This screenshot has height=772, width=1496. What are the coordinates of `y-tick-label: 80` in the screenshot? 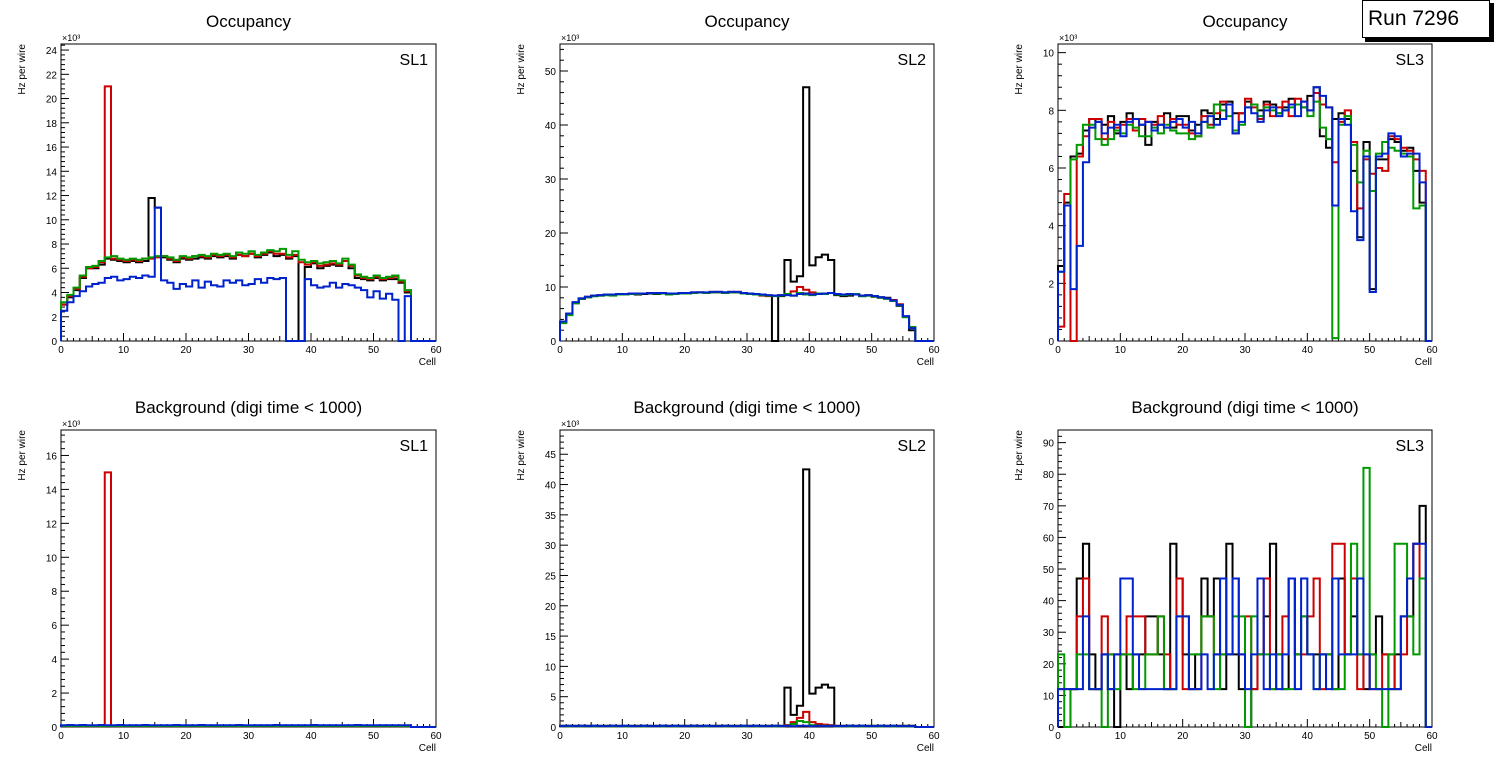 It's located at (1049, 475).